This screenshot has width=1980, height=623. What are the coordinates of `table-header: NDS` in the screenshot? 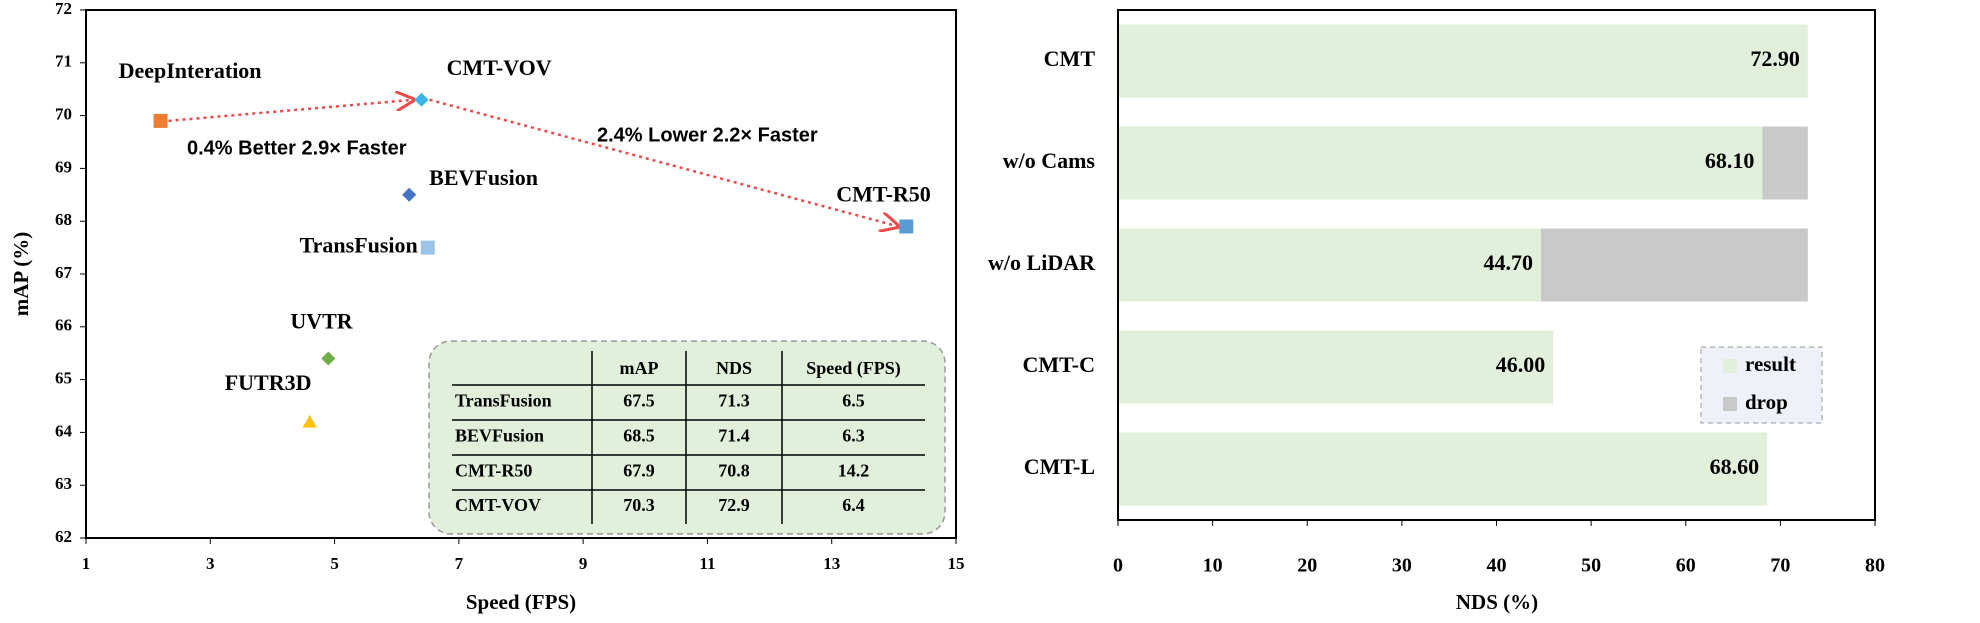 It's located at (734, 368).